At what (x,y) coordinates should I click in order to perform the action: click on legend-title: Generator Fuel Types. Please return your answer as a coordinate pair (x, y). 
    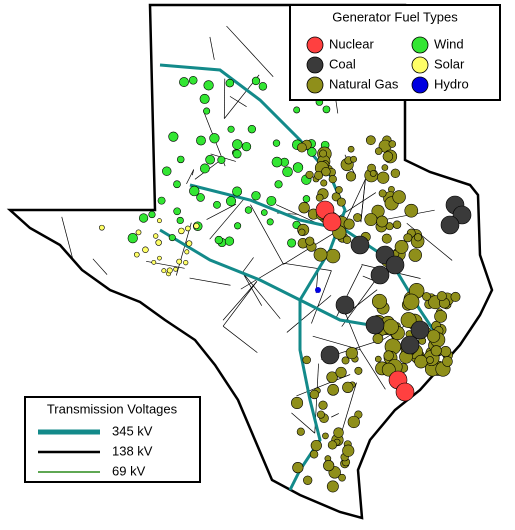
    Looking at the image, I should click on (395, 16).